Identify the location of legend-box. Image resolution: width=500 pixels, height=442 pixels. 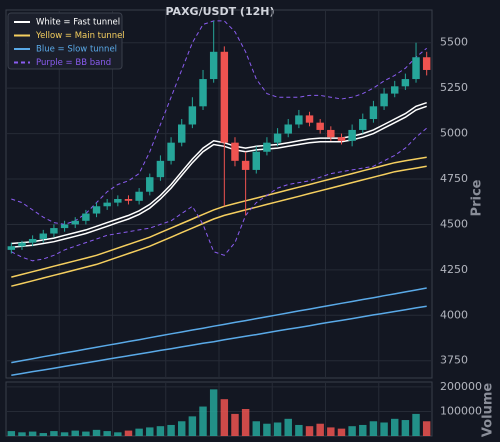
(65, 41).